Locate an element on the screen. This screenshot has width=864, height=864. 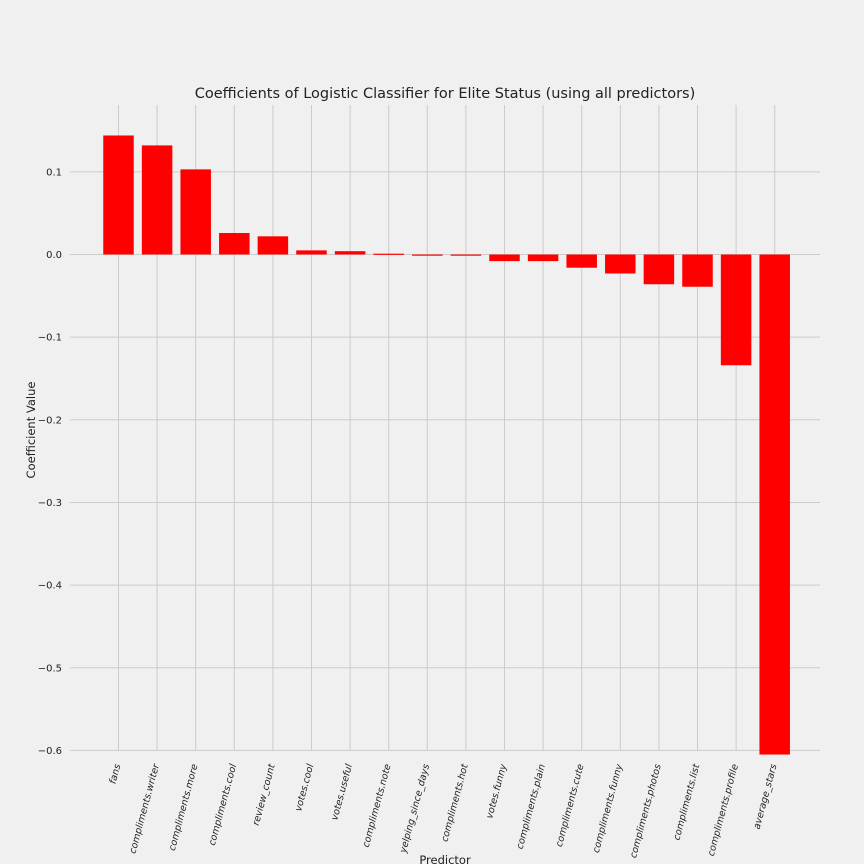
bar-votes-useful is located at coordinates (350, 253).